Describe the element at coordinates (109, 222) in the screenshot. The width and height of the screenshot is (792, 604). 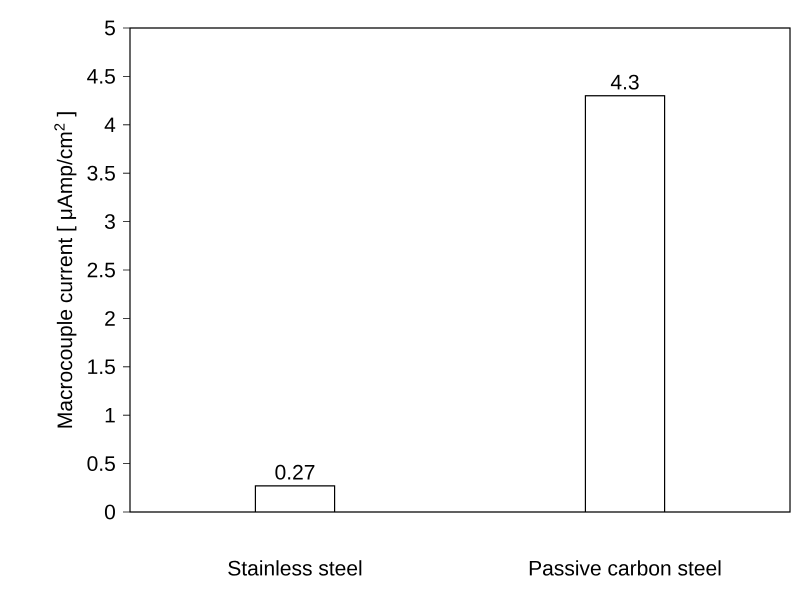
I see `y-tick-label: 3` at that location.